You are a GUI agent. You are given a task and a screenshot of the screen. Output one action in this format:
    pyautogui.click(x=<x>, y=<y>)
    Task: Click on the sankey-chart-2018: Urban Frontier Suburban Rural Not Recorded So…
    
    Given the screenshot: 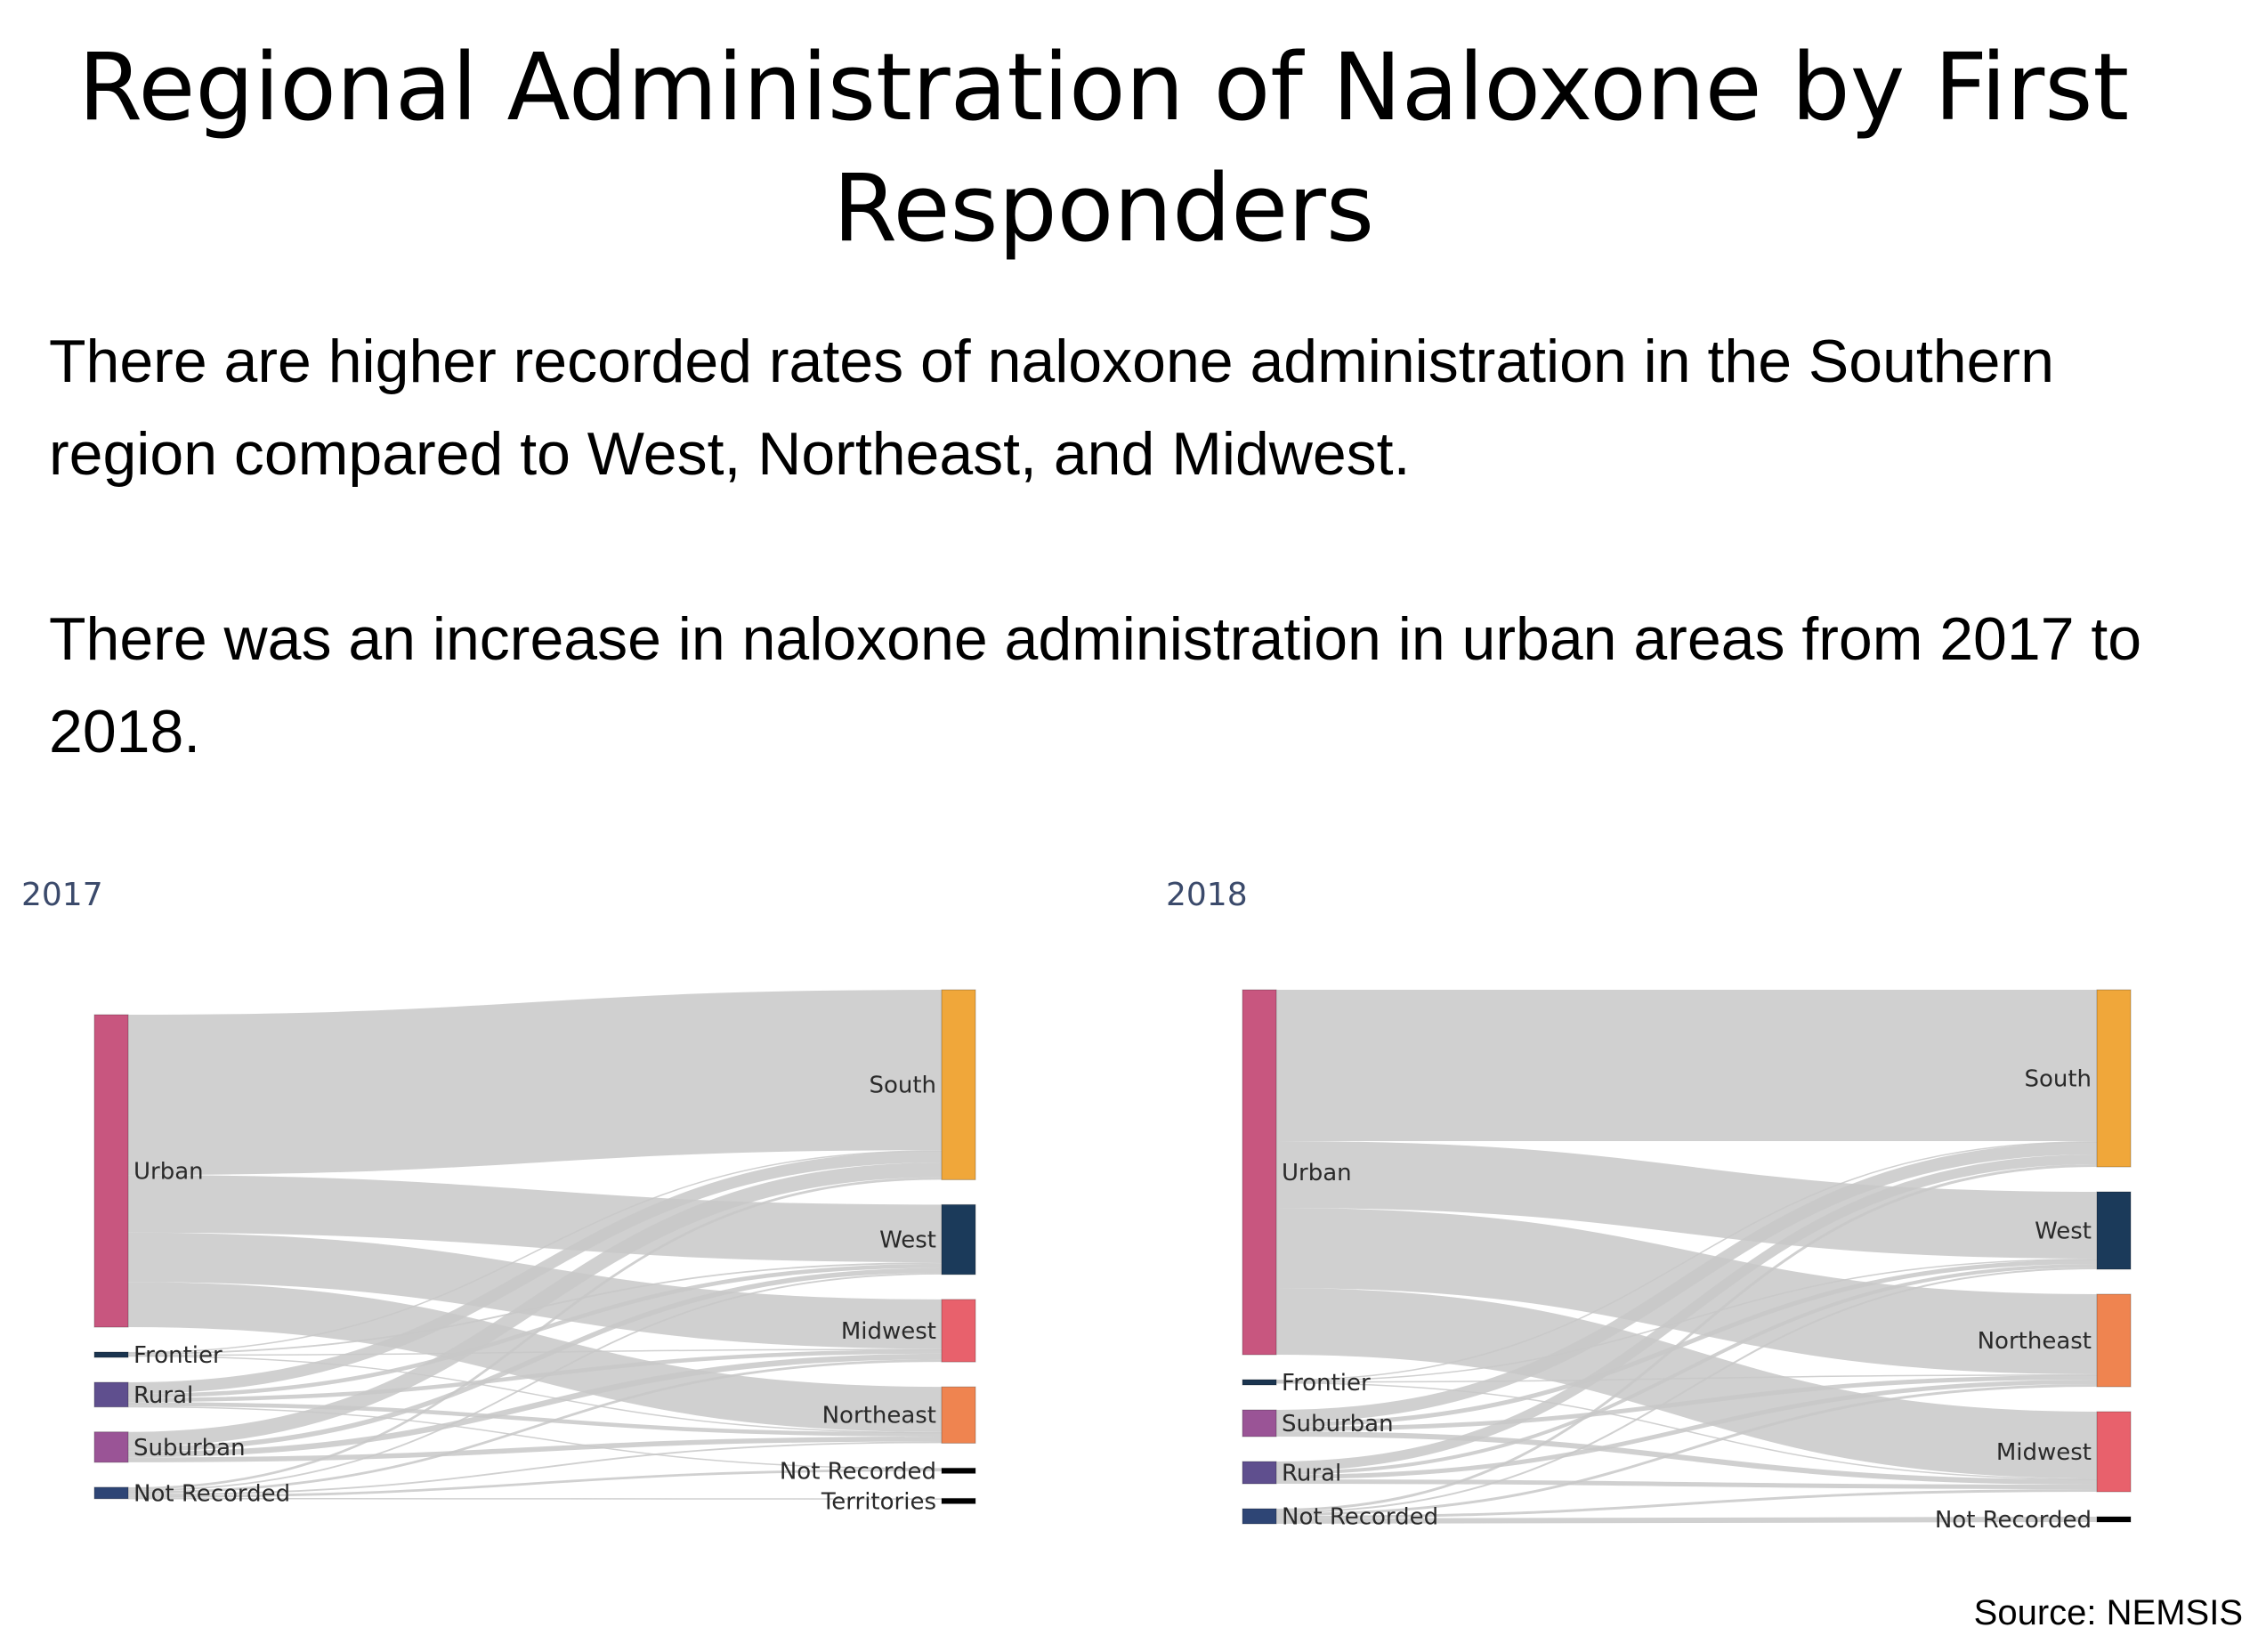 What is the action you would take?
    pyautogui.click(x=1687, y=1261)
    